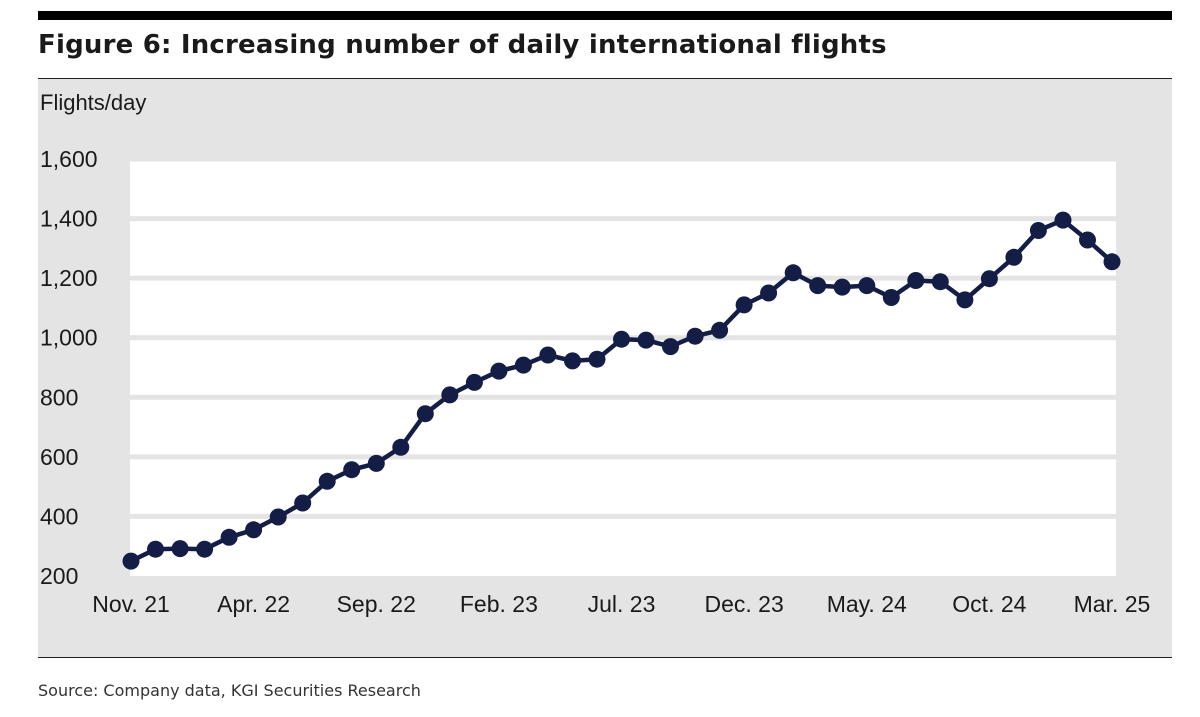 This screenshot has height=717, width=1200. Describe the element at coordinates (989, 604) in the screenshot. I see `x-tick-label: Oct. 24` at that location.